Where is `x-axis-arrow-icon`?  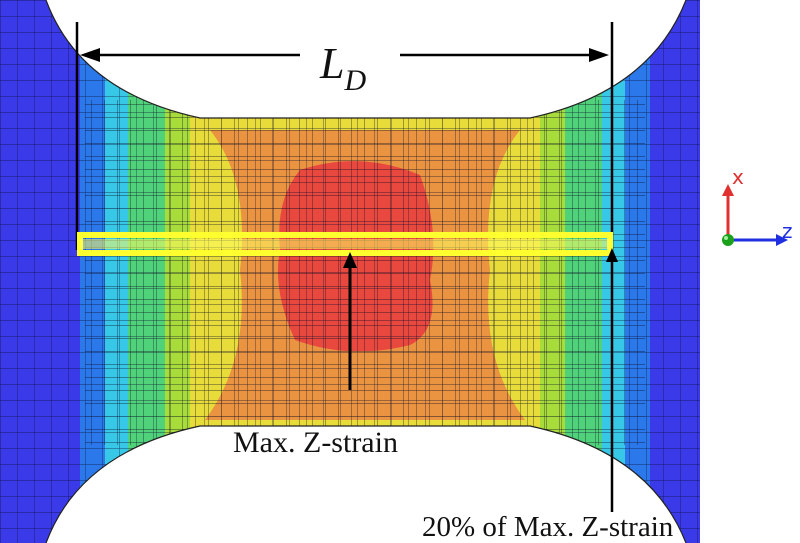
x-axis-arrow-icon is located at coordinates (728, 190).